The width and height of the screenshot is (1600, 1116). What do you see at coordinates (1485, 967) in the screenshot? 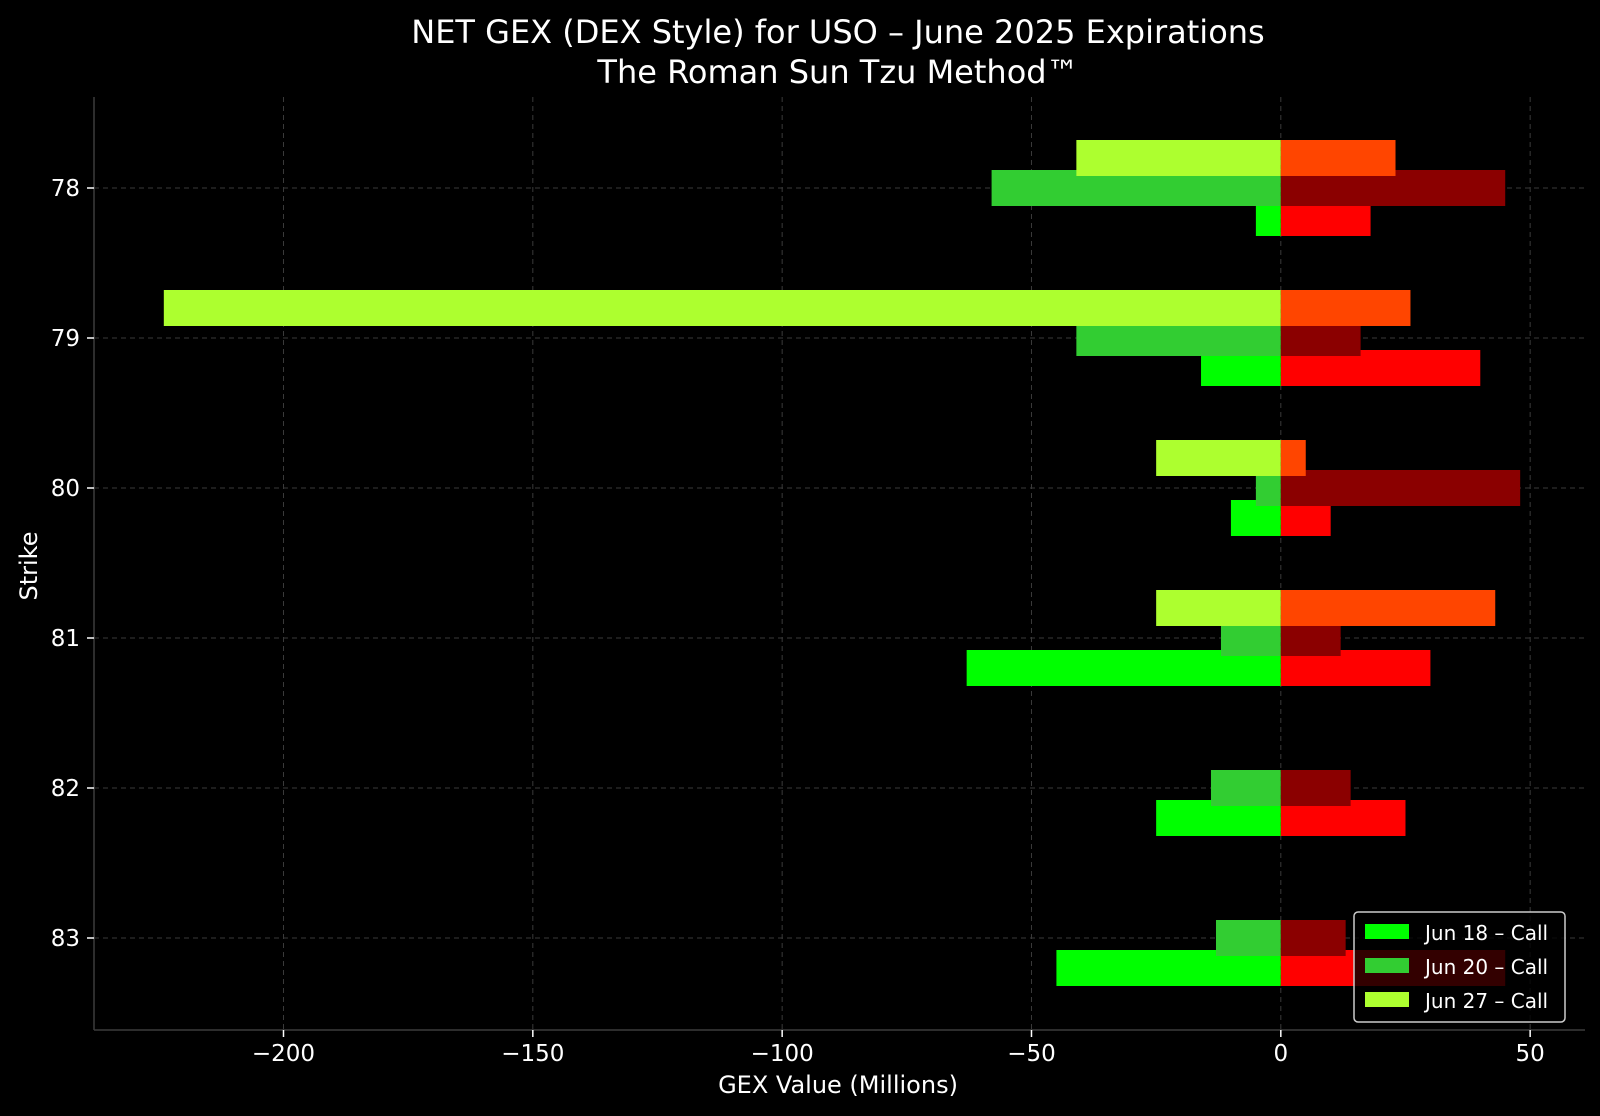
I see `legend-label: Jun 20 – Call` at bounding box center [1485, 967].